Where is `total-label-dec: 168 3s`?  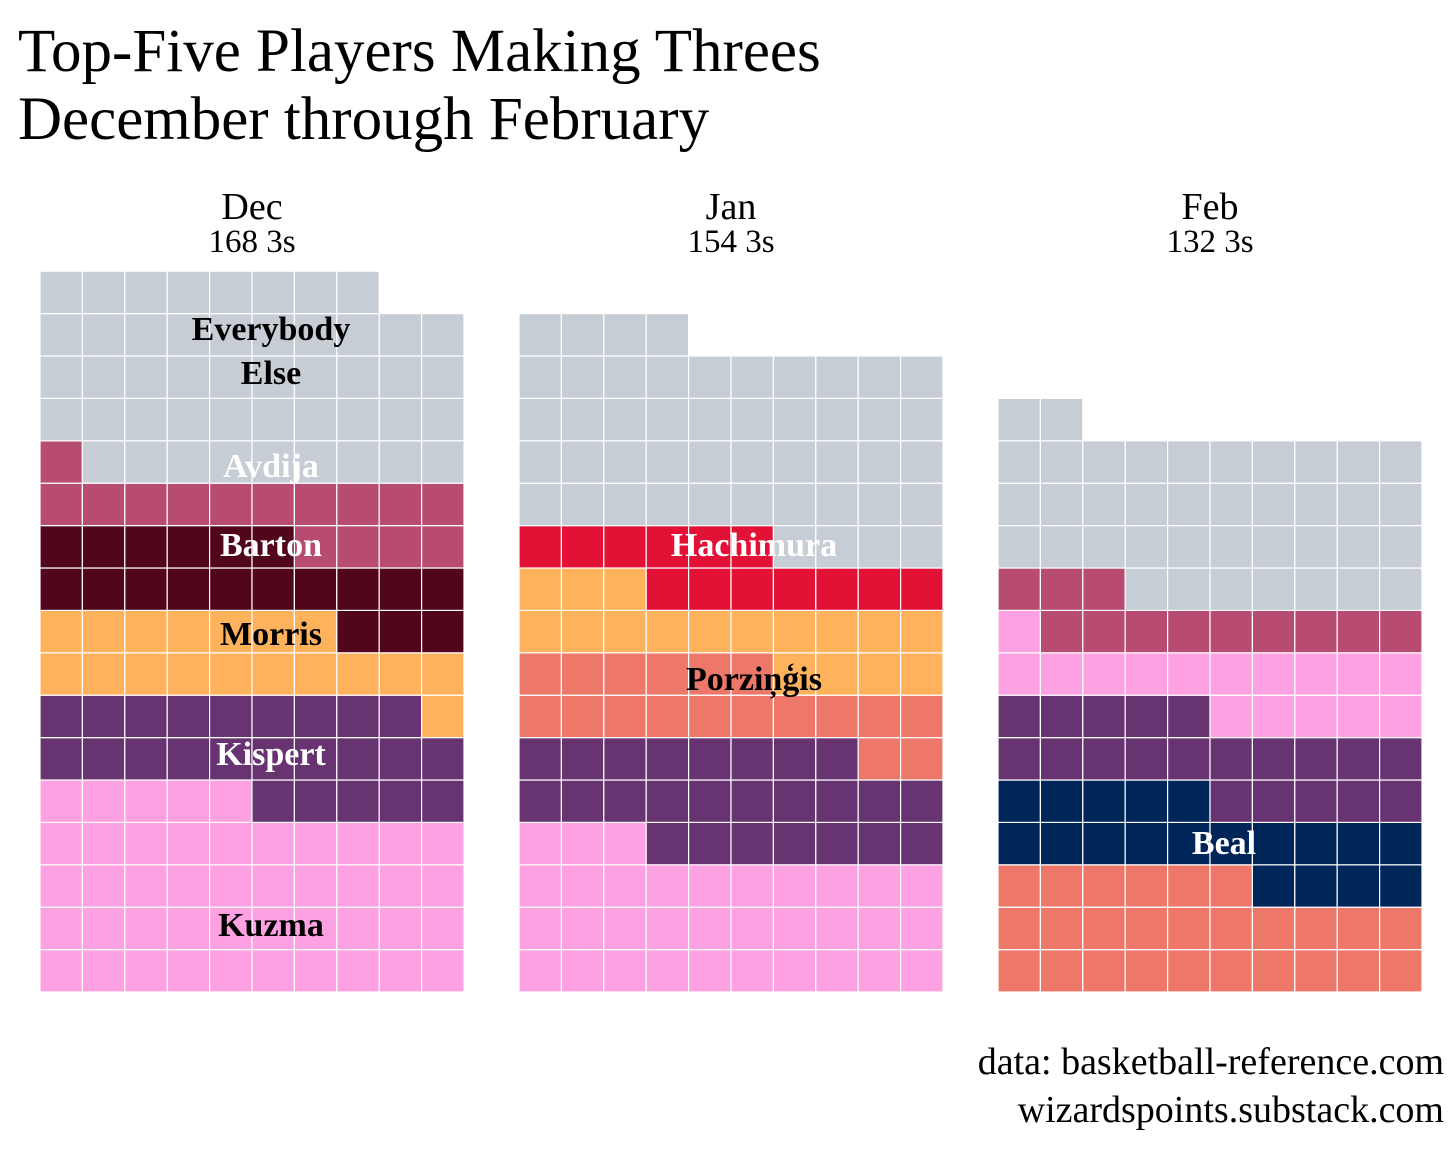 total-label-dec: 168 3s is located at coordinates (252, 242).